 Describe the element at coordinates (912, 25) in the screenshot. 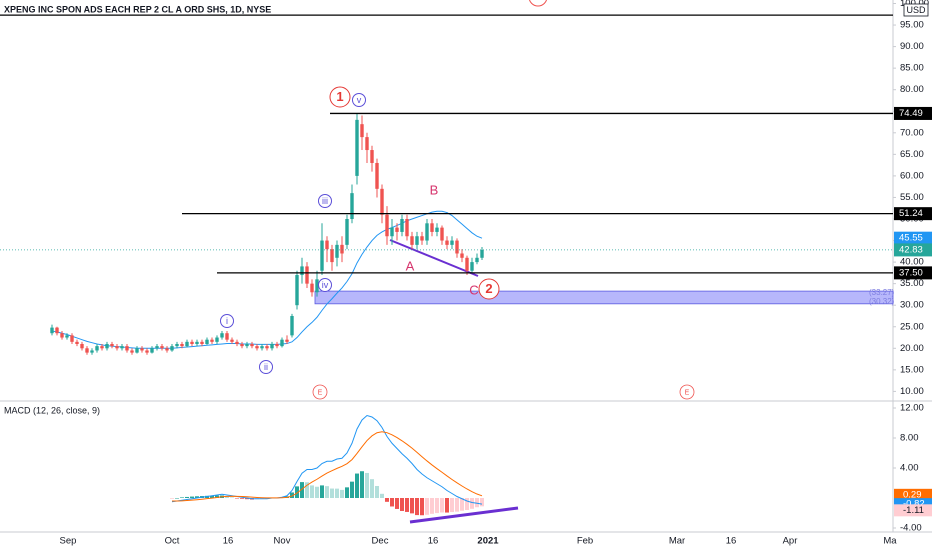

I see `y-tick-label: 95.00` at that location.